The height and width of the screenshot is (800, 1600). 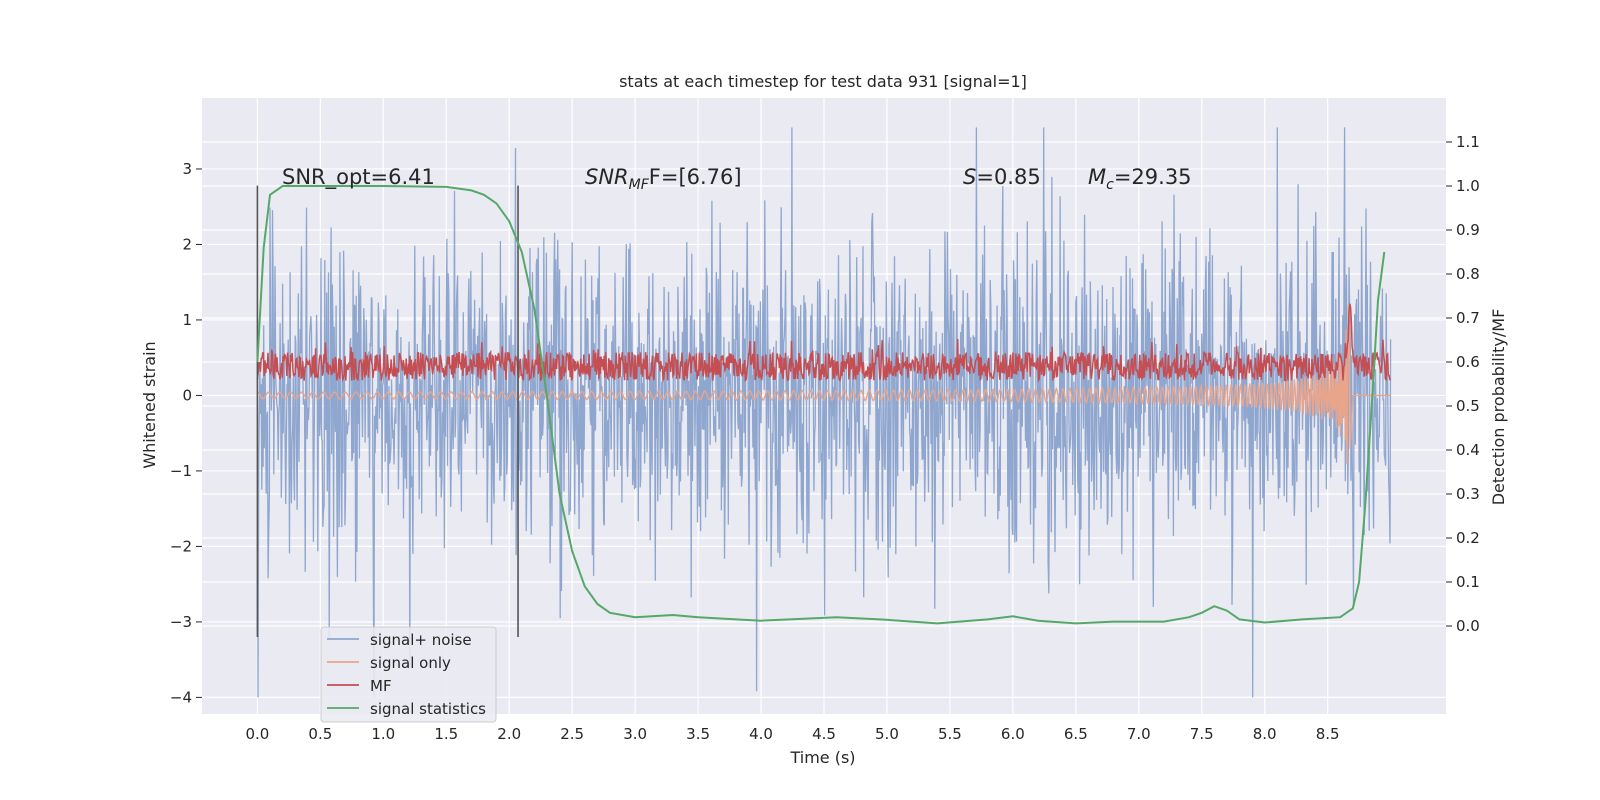 I want to click on y2-tick-label: 0.6, so click(x=1468, y=362).